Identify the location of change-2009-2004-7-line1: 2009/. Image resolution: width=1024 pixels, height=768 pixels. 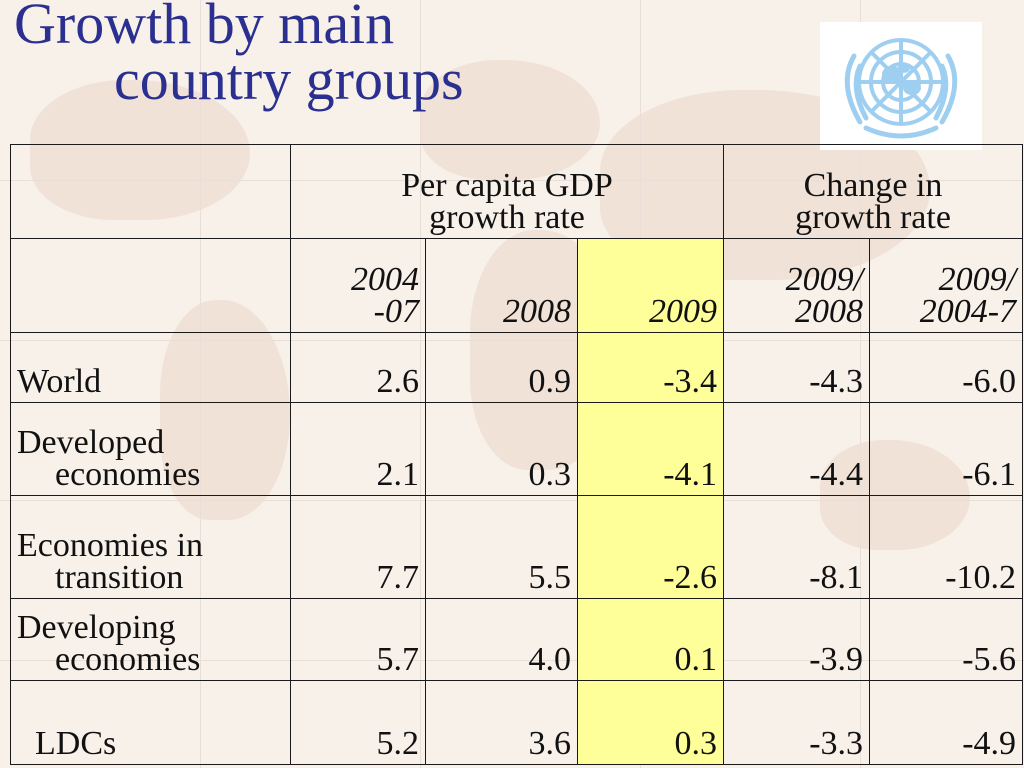
(977, 279).